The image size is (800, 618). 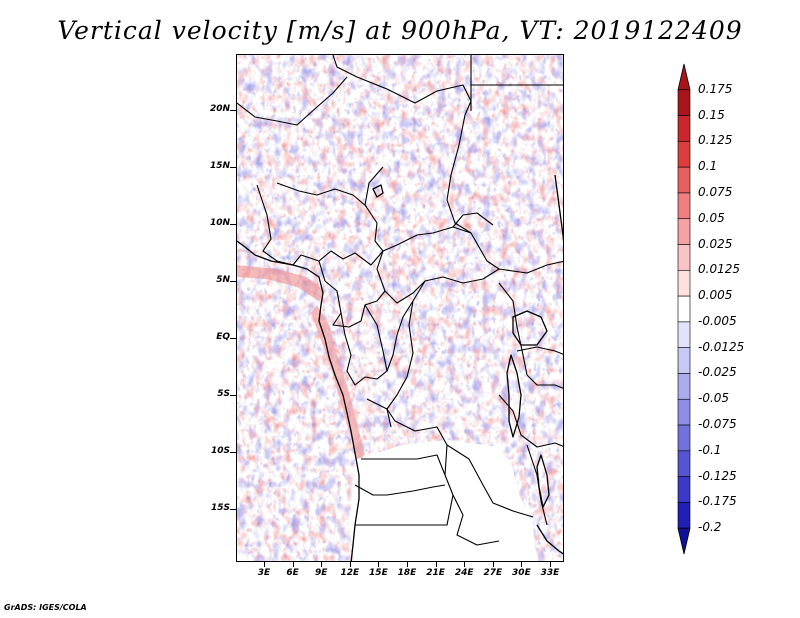 I want to click on lake-malawi, so click(x=543, y=481).